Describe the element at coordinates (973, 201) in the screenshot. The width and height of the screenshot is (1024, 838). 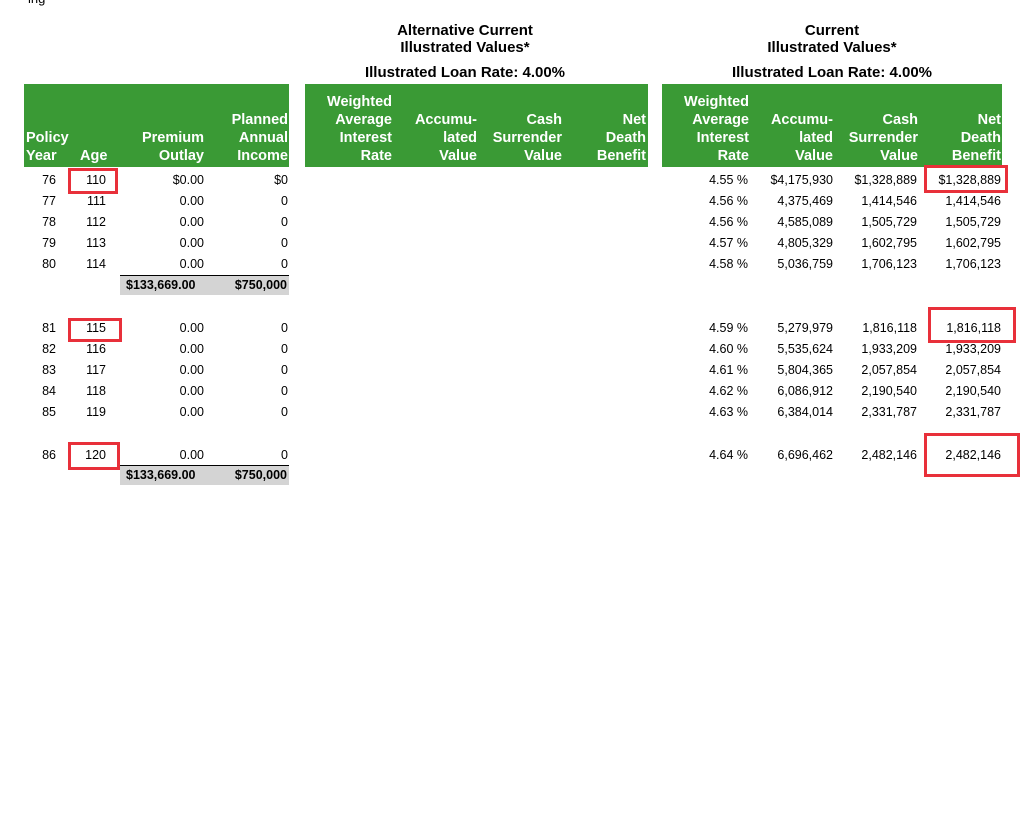
I see `cell-net-death-benefit: 1,414,546` at that location.